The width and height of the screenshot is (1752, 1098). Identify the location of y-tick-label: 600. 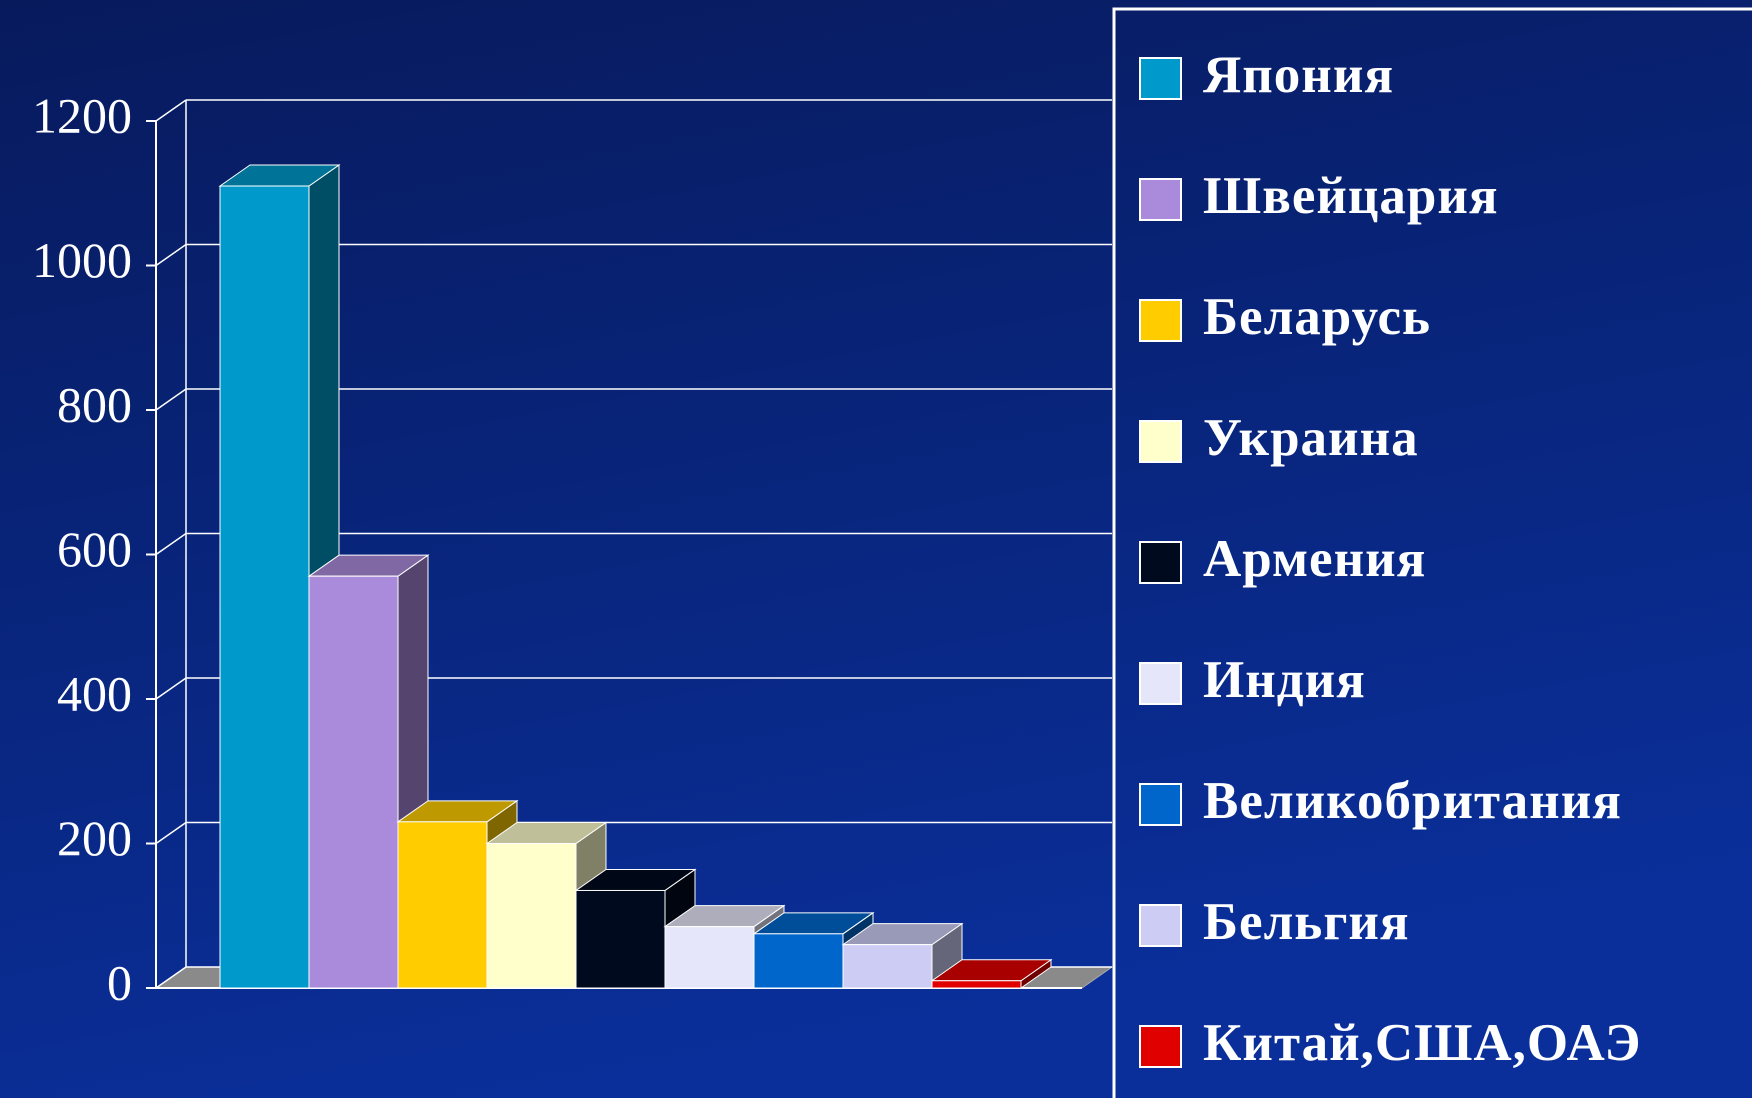
(94, 549).